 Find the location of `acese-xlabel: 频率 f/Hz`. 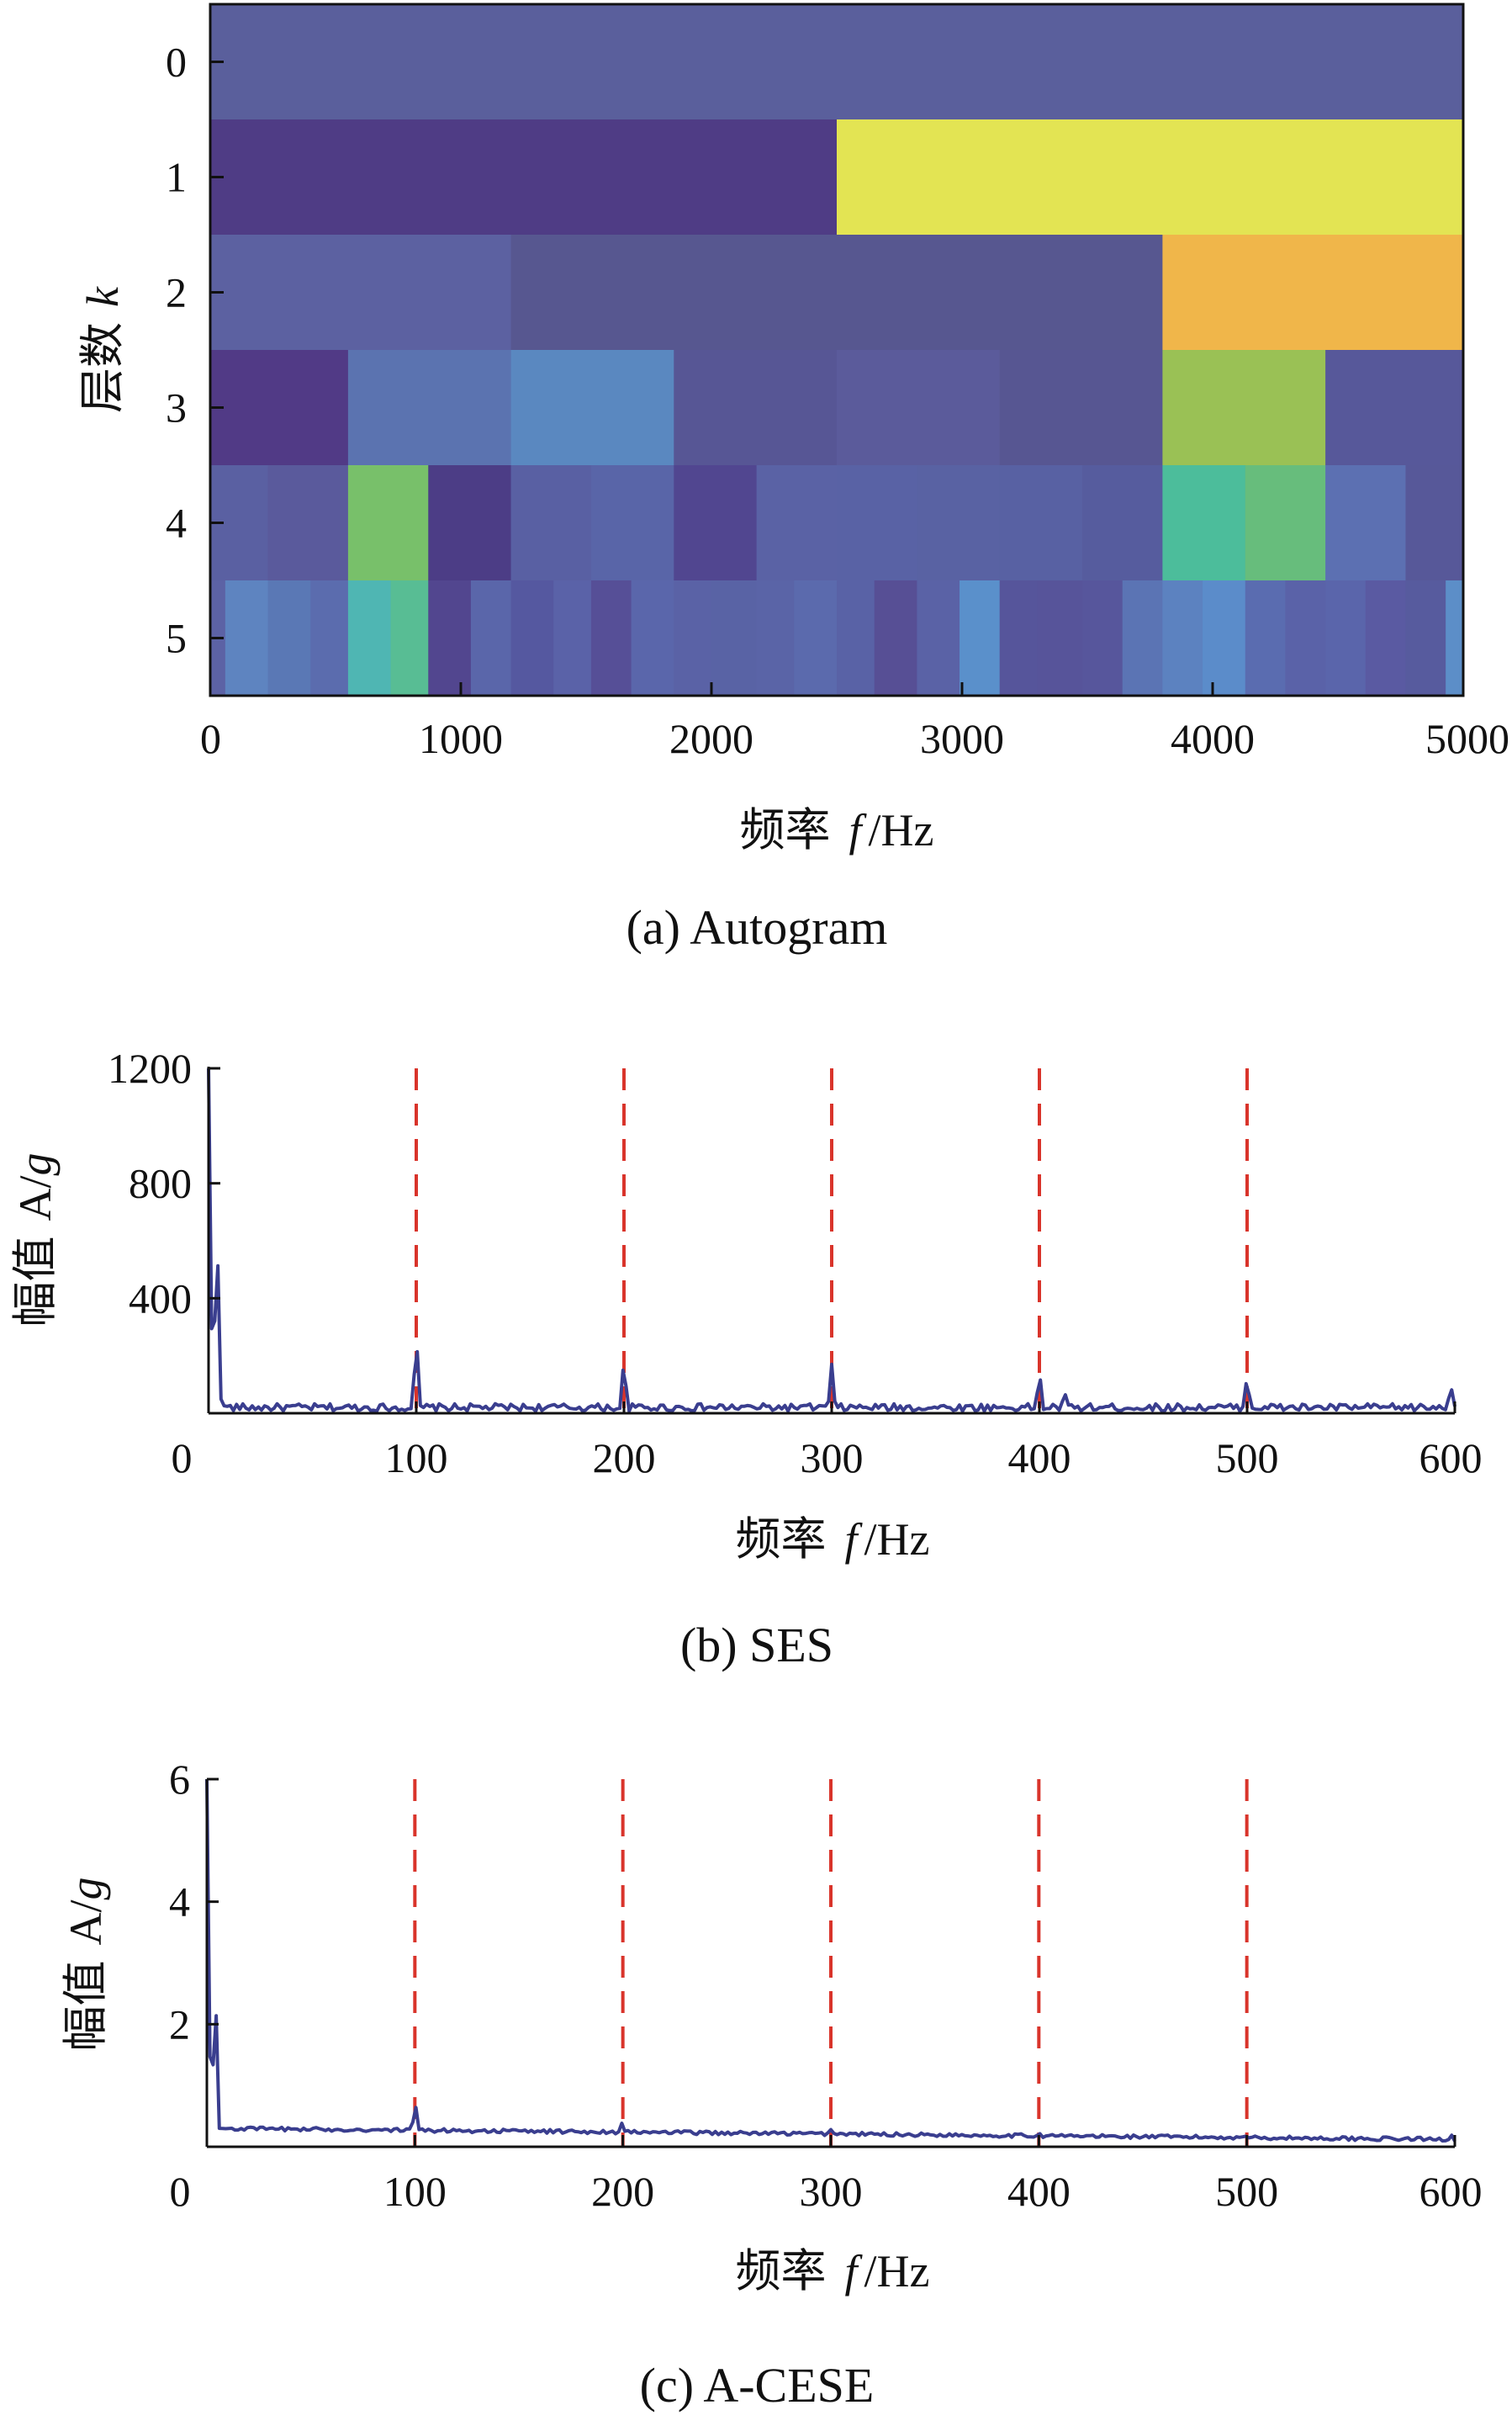

acese-xlabel: 频率 f/Hz is located at coordinates (833, 2272).